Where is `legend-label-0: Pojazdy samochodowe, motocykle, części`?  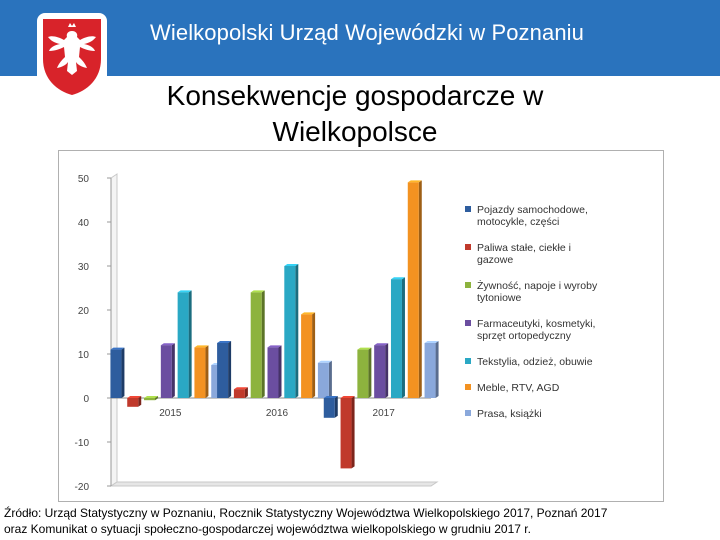
legend-label-0: Pojazdy samochodowe, motocykle, części is located at coordinates (532, 216).